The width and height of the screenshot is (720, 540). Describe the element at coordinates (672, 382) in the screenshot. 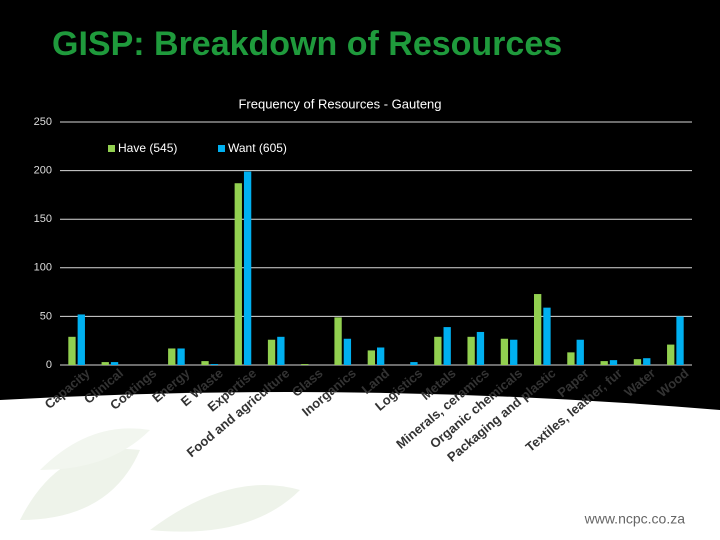

I see `x-tick-label: Wood` at that location.